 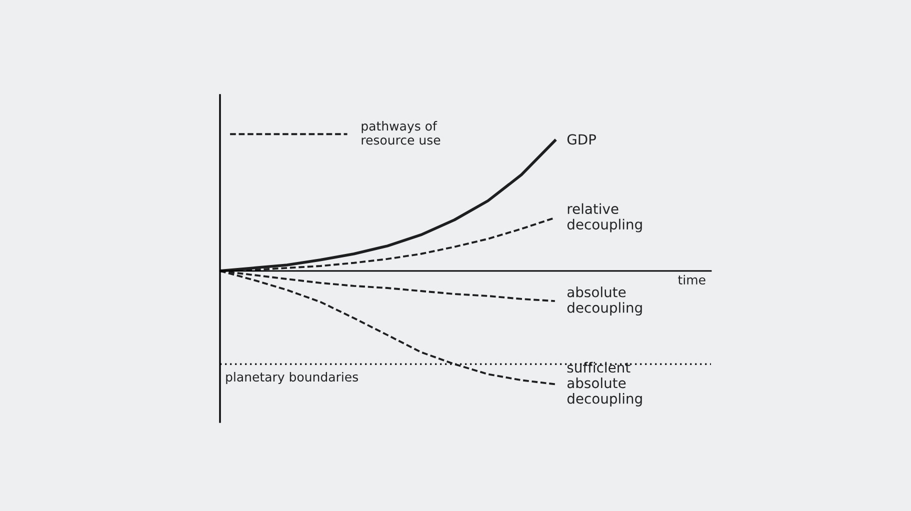 What do you see at coordinates (401, 133) in the screenshot?
I see `annotation: pathways of resource use` at bounding box center [401, 133].